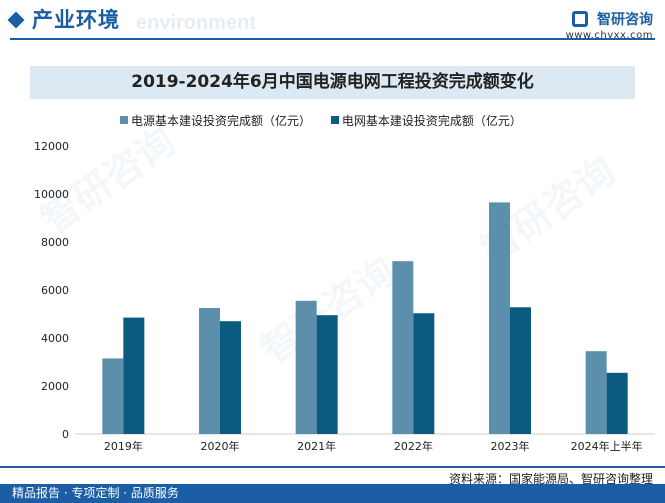  What do you see at coordinates (124, 120) in the screenshot?
I see `legend-swatch-power-source` at bounding box center [124, 120].